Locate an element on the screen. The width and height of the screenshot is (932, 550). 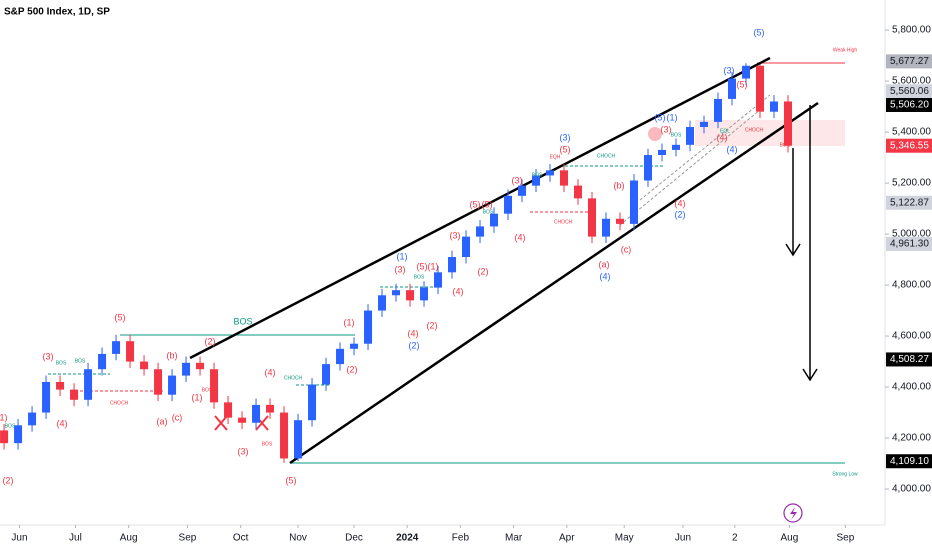
price-tag-label: 4,109.10 is located at coordinates (909, 461).